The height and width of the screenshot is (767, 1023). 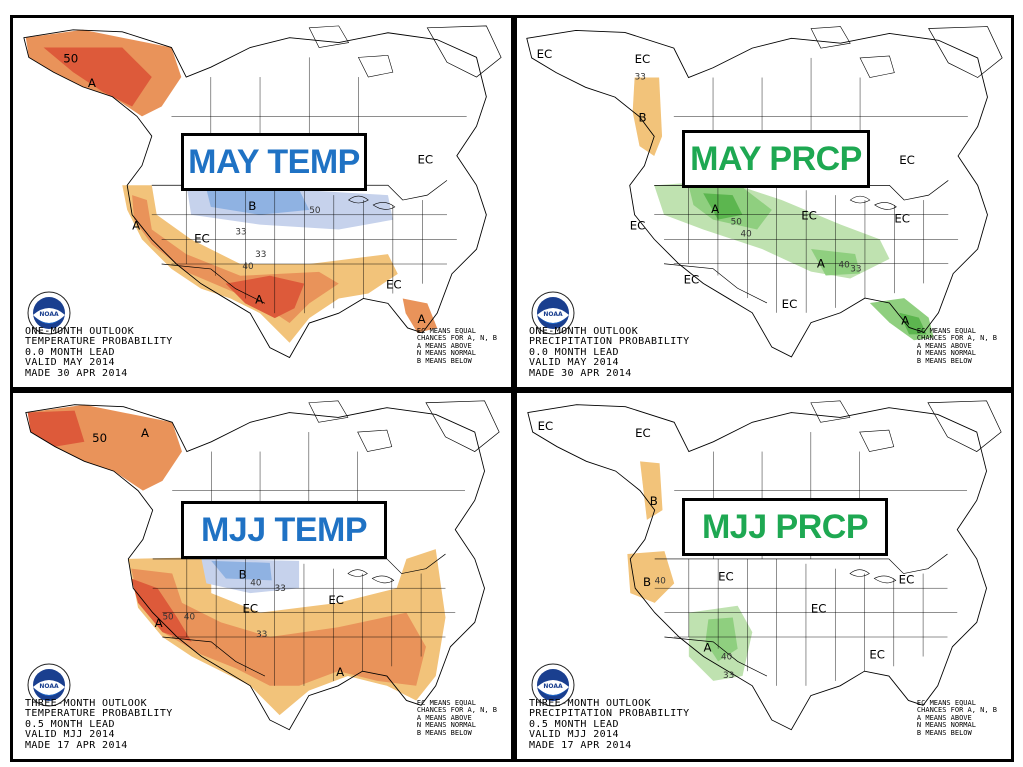 What do you see at coordinates (284, 530) in the screenshot?
I see `panel-title: MJJ TEMP` at bounding box center [284, 530].